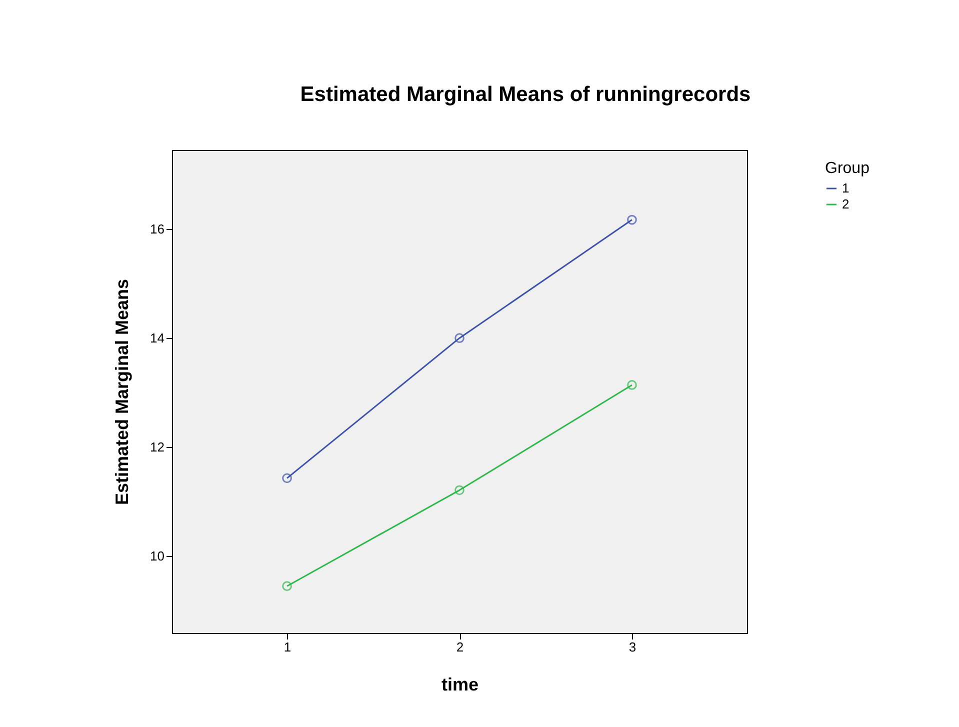  Describe the element at coordinates (460, 647) in the screenshot. I see `x-tick-label: 2` at that location.